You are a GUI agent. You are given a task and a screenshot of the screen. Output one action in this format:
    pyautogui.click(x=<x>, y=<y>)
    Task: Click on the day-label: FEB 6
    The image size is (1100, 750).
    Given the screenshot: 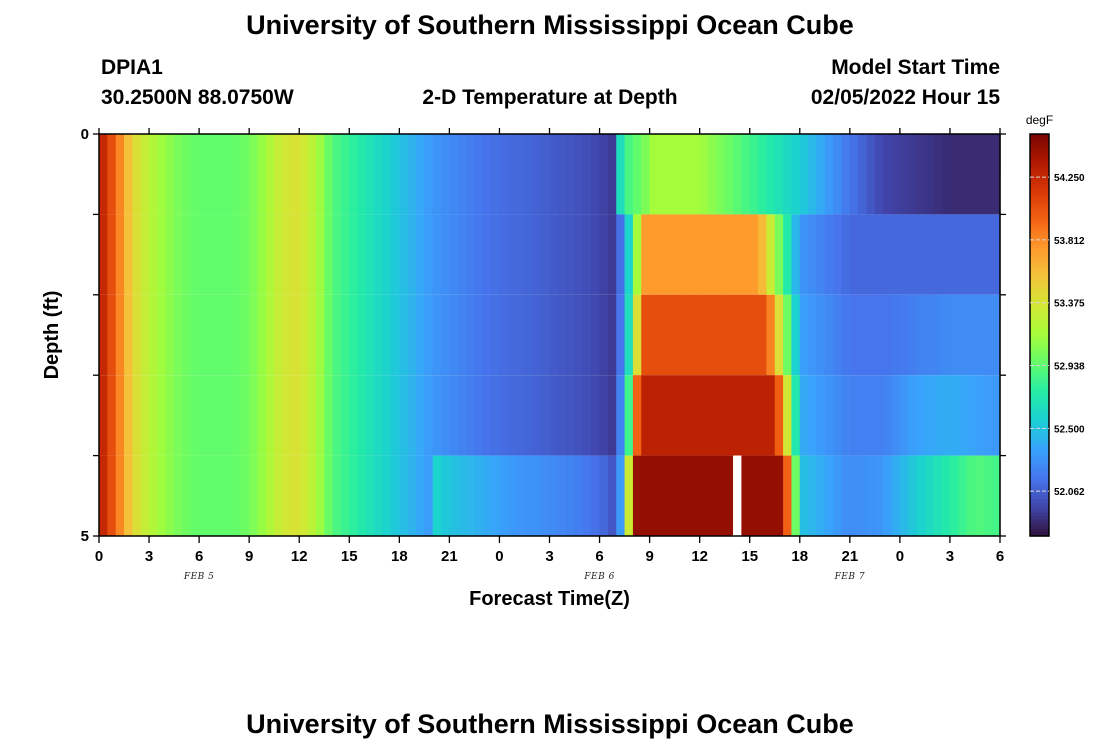 What is the action you would take?
    pyautogui.click(x=599, y=577)
    